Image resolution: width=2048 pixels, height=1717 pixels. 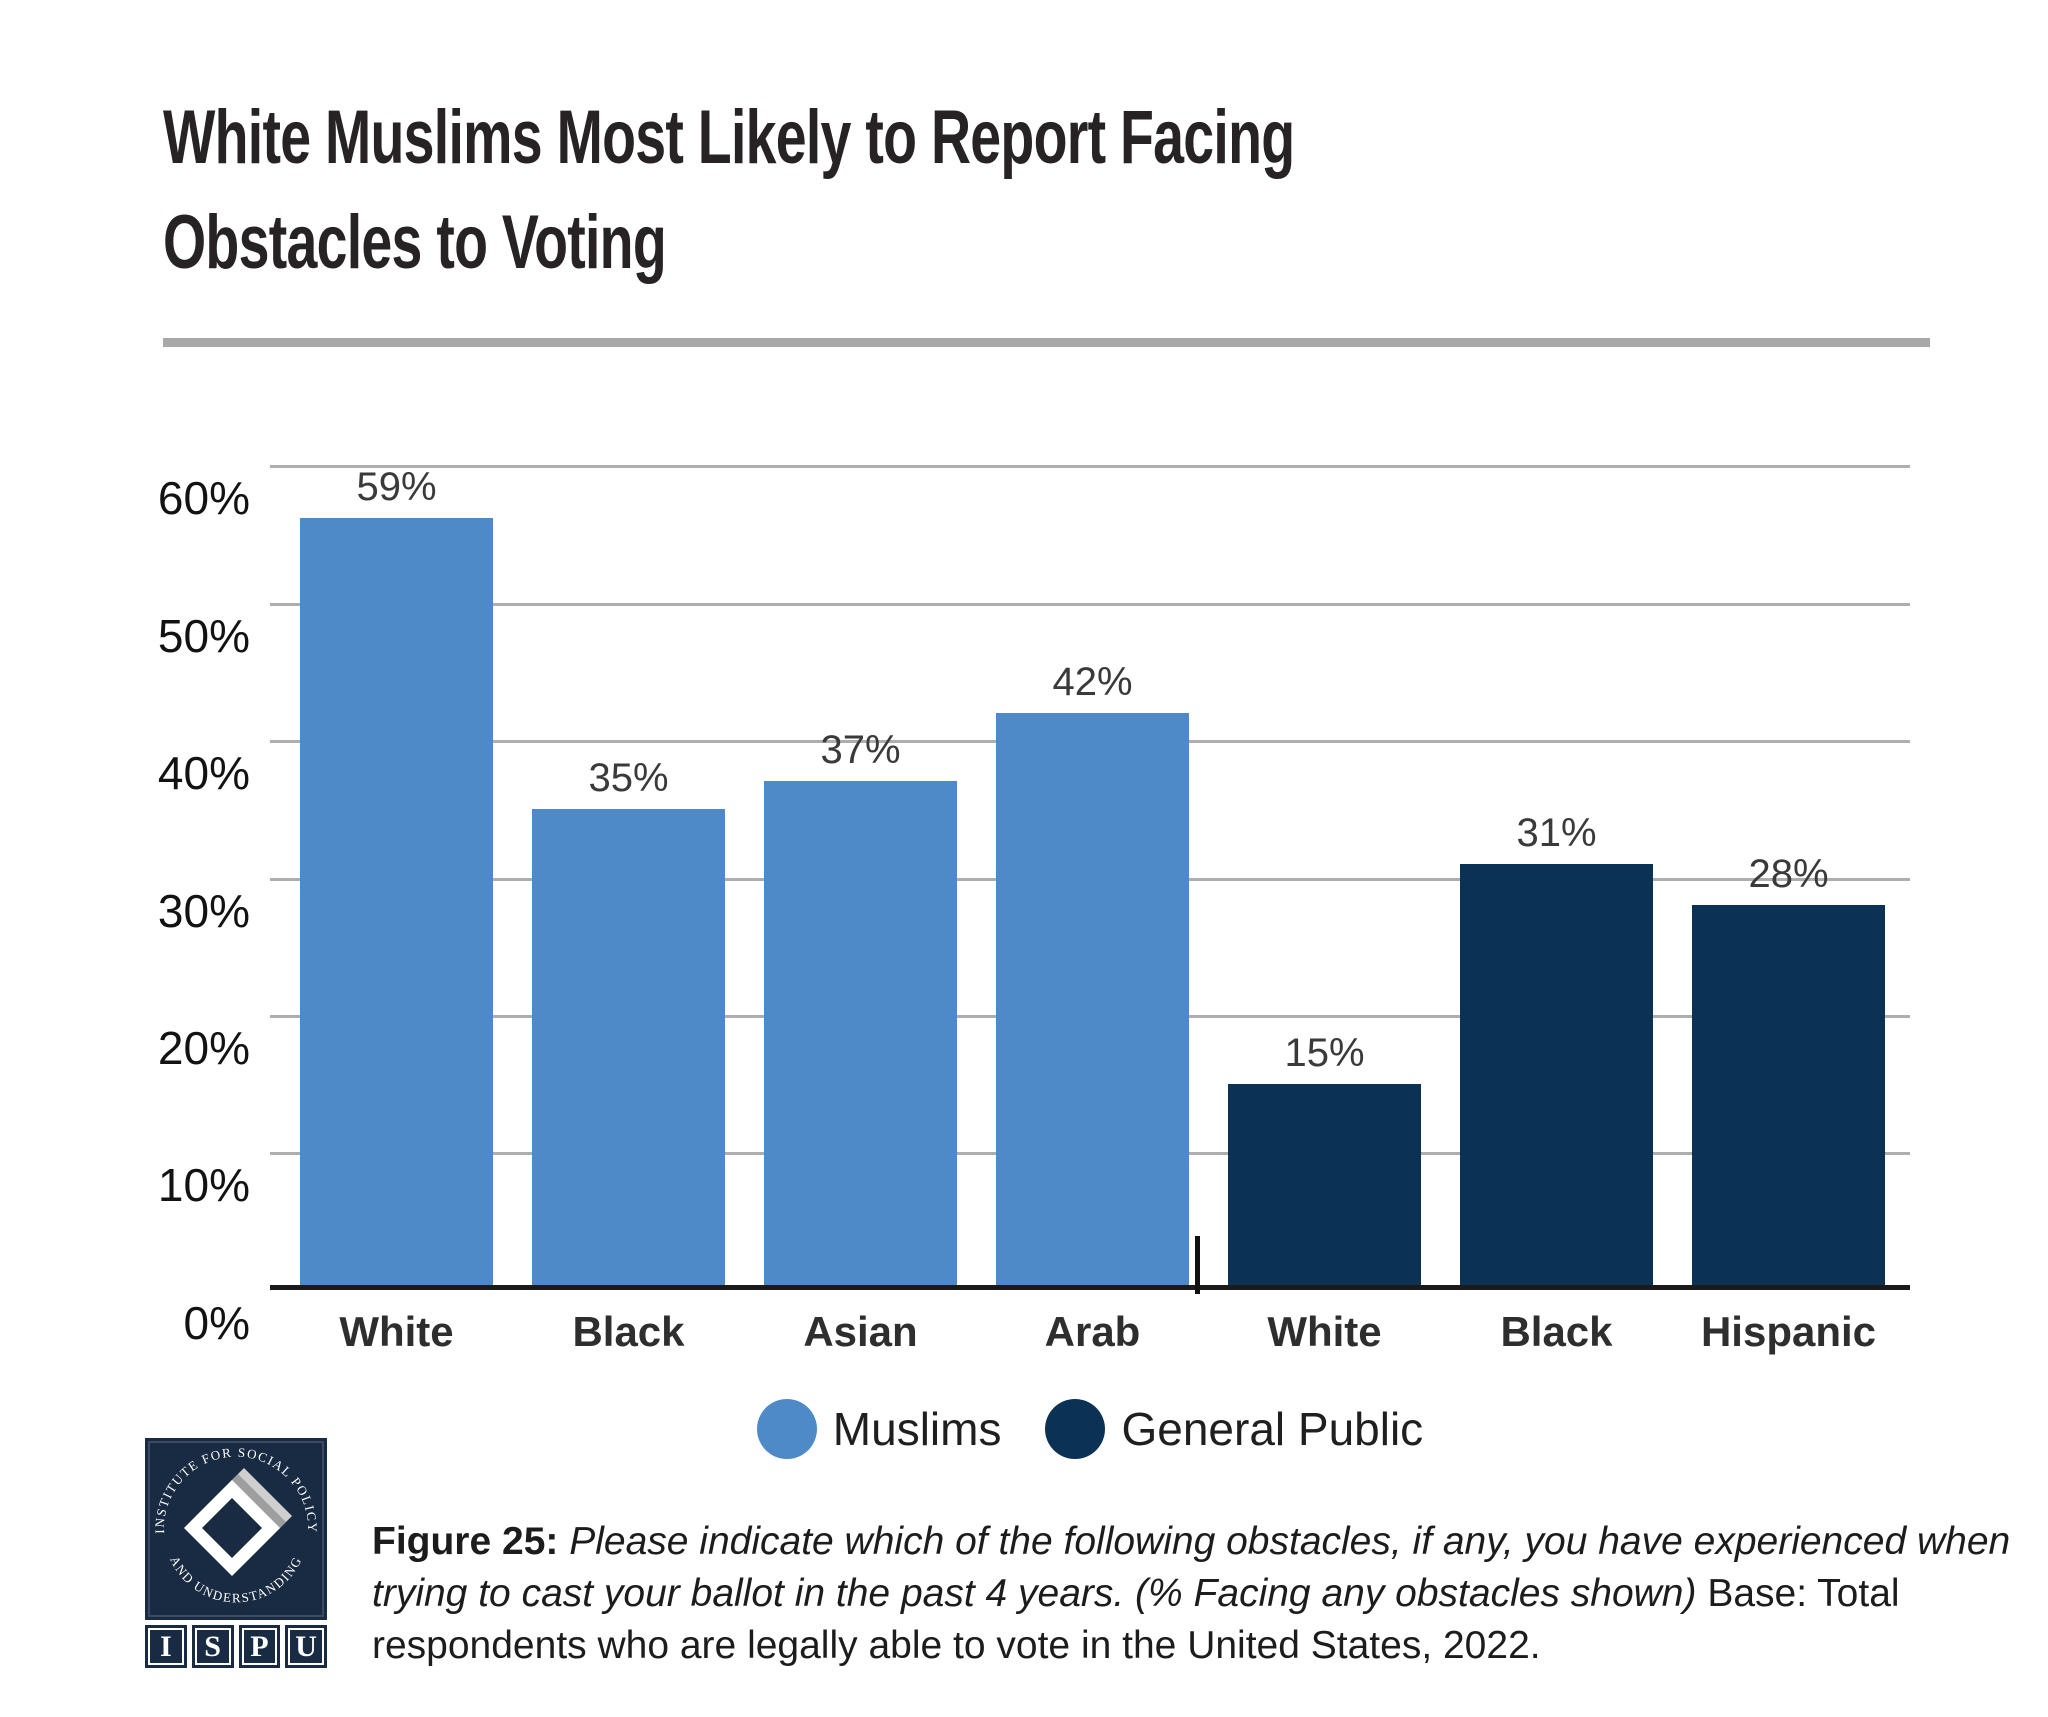 I want to click on general-public-color-dot-icon, so click(x=1075, y=1429).